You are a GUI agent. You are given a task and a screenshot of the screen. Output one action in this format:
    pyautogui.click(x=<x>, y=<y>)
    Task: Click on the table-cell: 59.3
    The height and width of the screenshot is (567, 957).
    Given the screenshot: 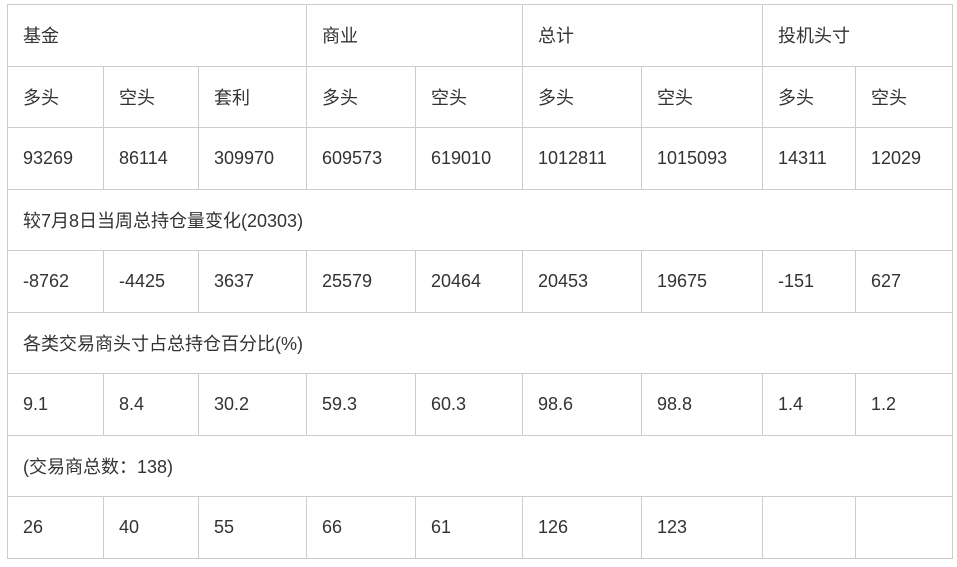 What is the action you would take?
    pyautogui.click(x=361, y=404)
    